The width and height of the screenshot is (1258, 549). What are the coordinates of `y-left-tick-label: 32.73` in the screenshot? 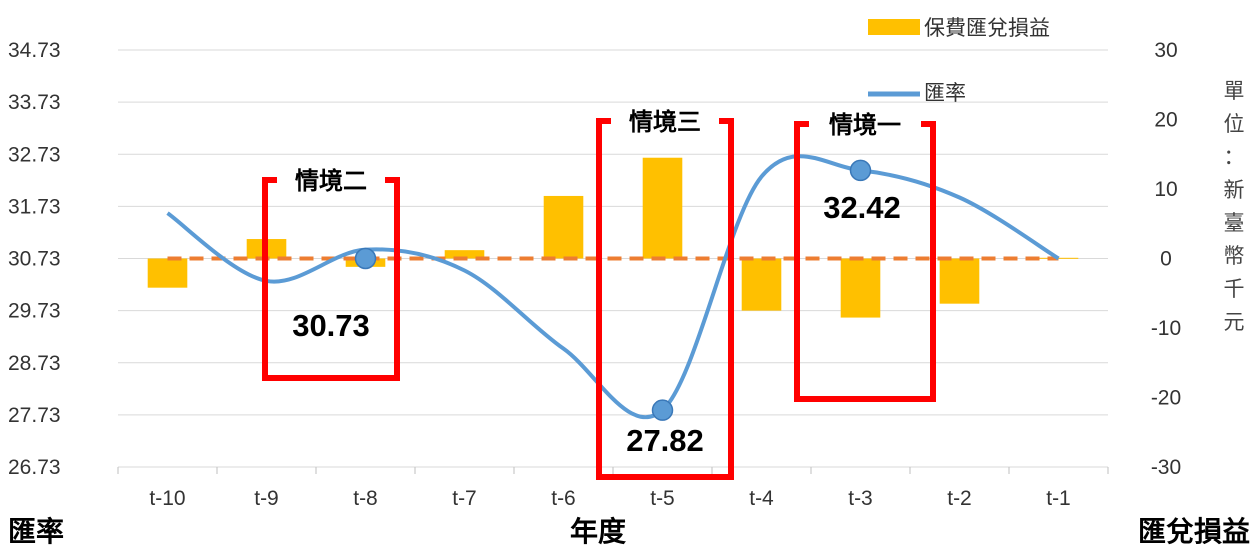 It's located at (34, 154).